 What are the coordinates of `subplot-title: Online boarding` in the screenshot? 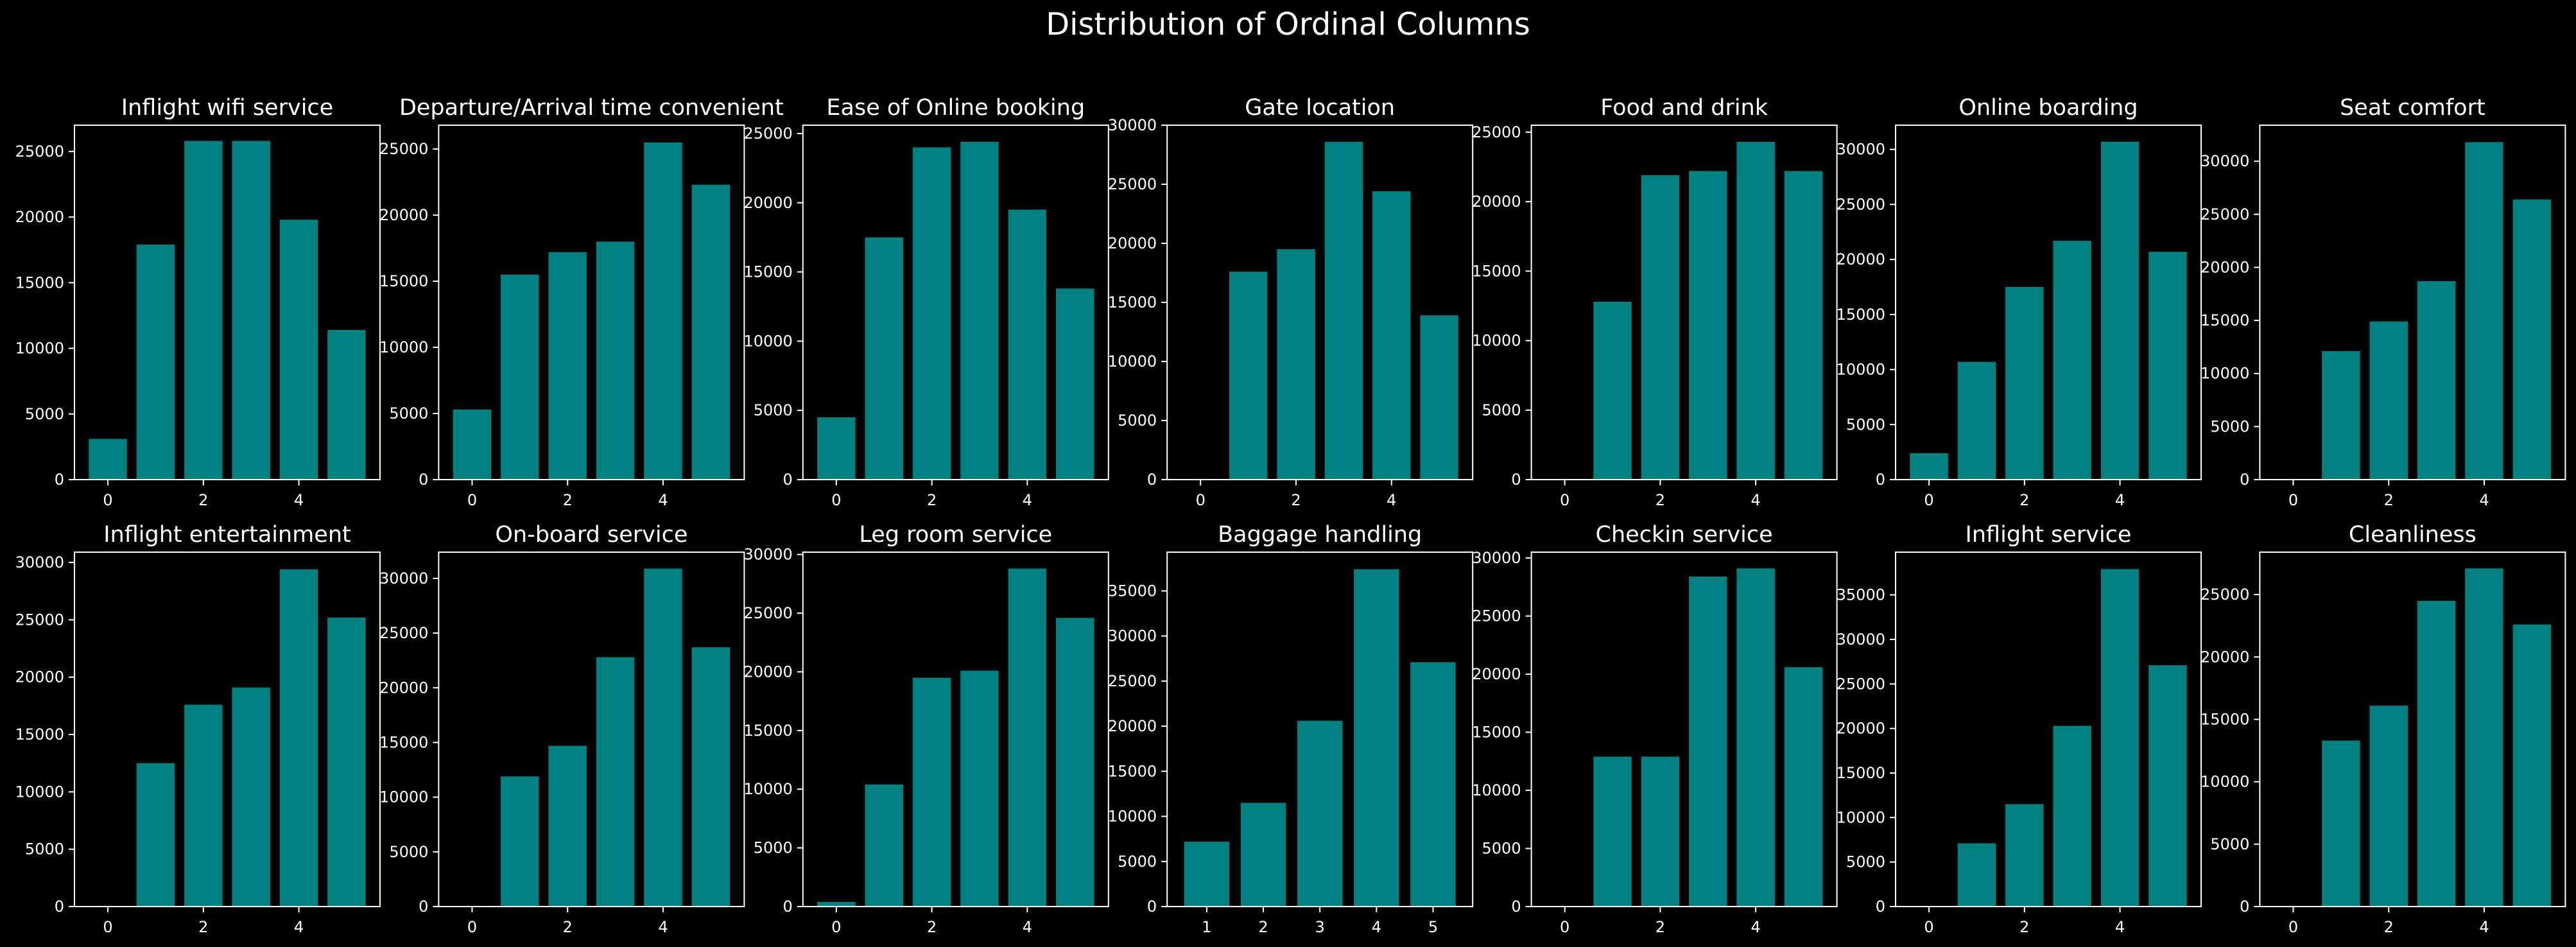 It's located at (2048, 108).